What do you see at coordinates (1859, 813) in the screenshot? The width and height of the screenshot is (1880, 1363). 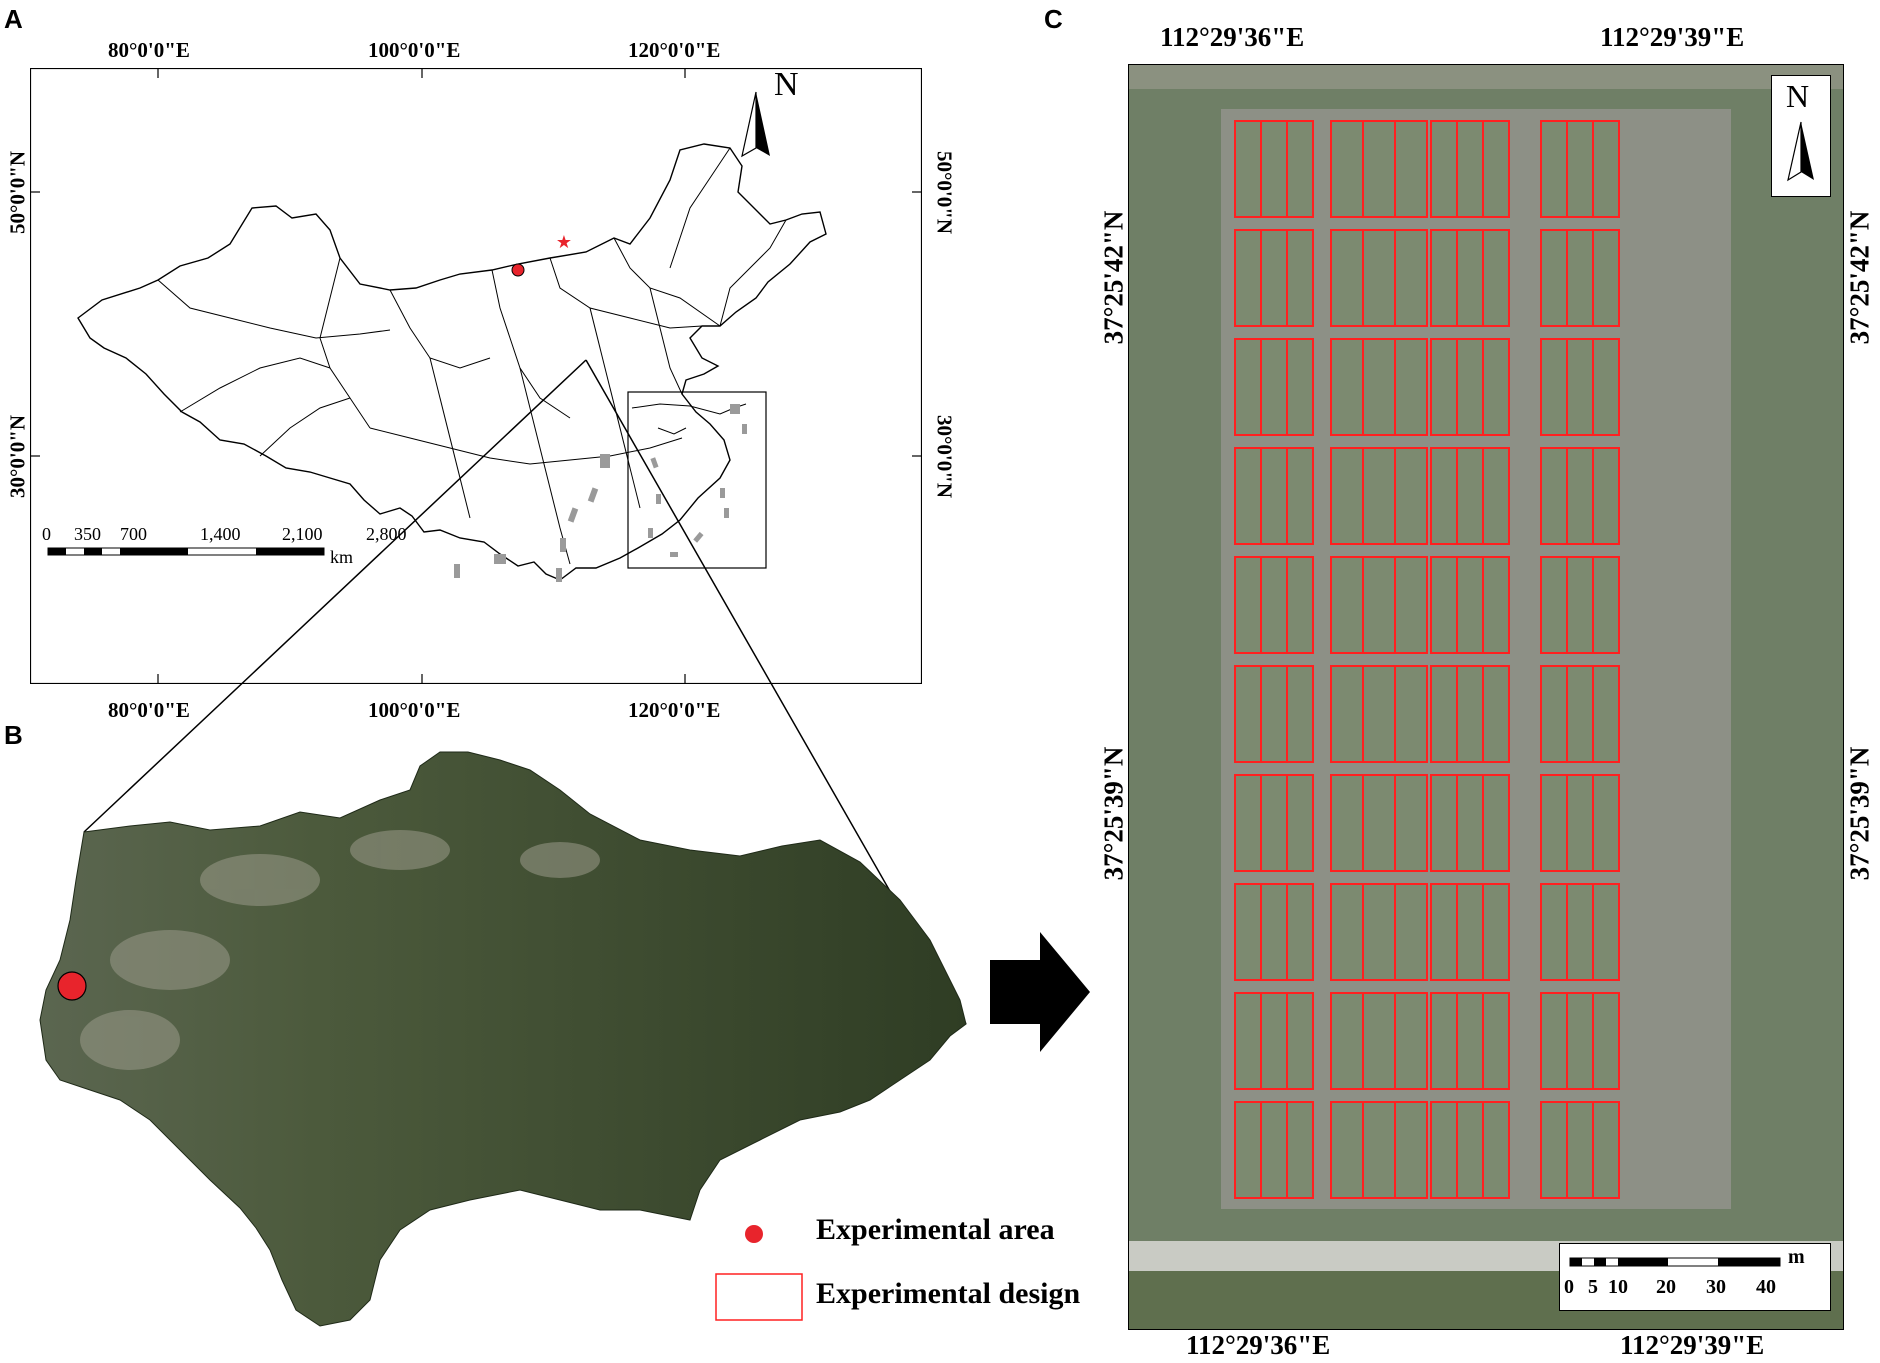 I see `c-lat-right-39: 37°25'39"N` at bounding box center [1859, 813].